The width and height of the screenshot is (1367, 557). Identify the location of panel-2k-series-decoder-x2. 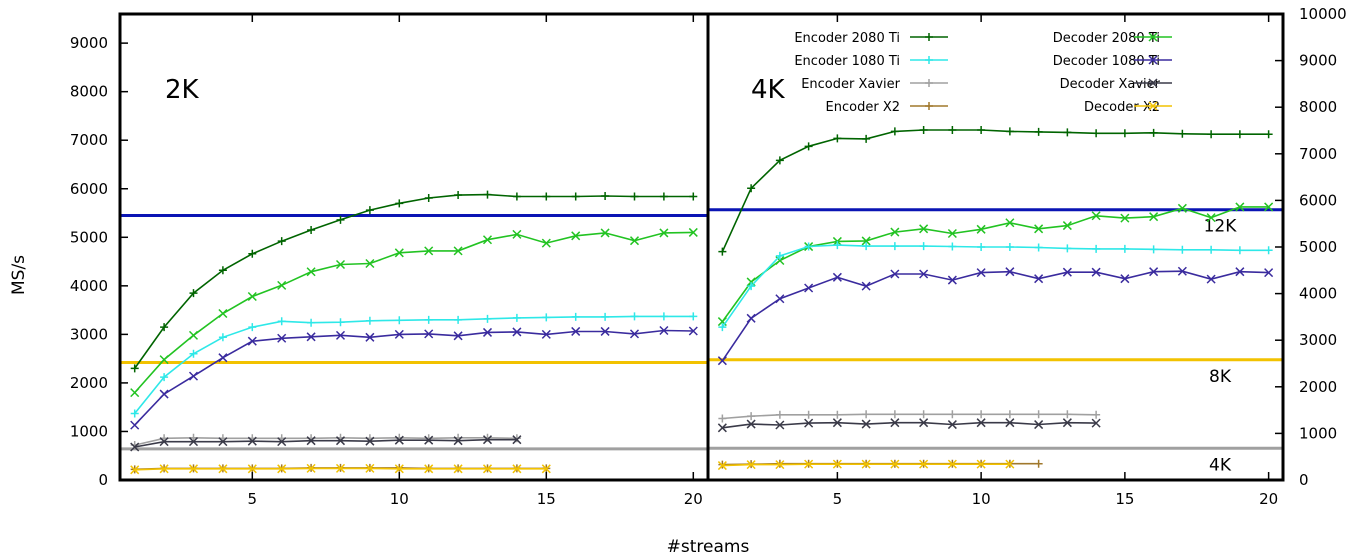
(340, 469).